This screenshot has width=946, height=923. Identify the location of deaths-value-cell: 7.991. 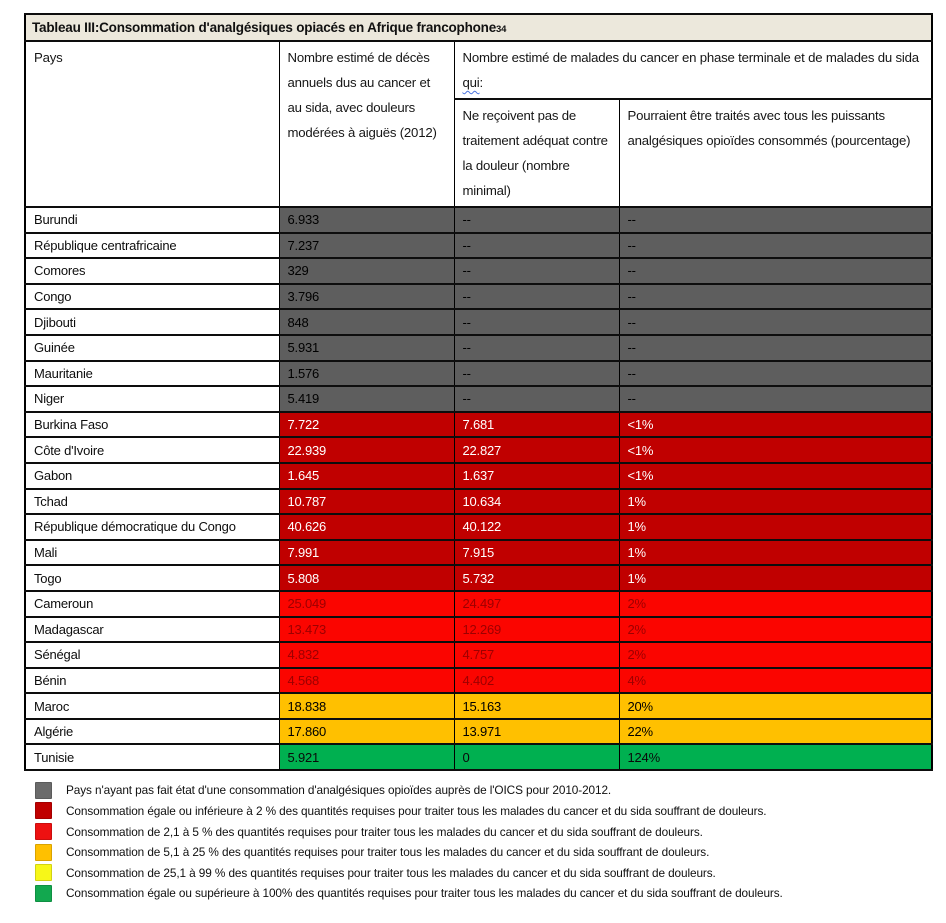
(366, 552).